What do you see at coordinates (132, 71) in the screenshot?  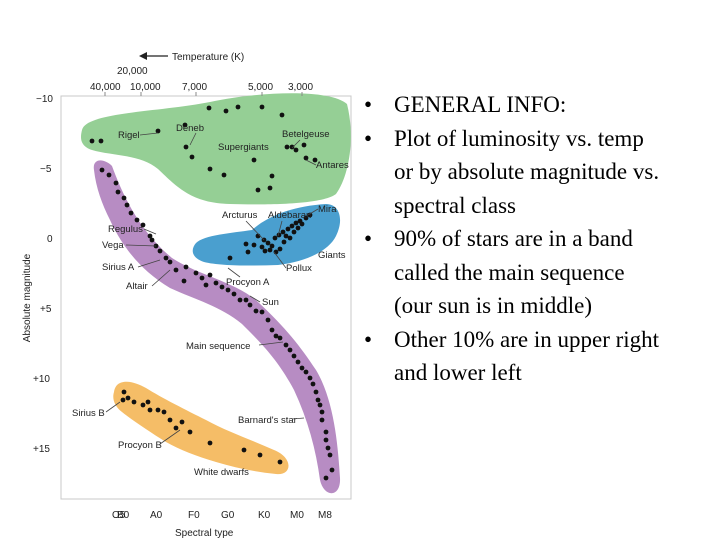 I see `temp-tick: 20,000` at bounding box center [132, 71].